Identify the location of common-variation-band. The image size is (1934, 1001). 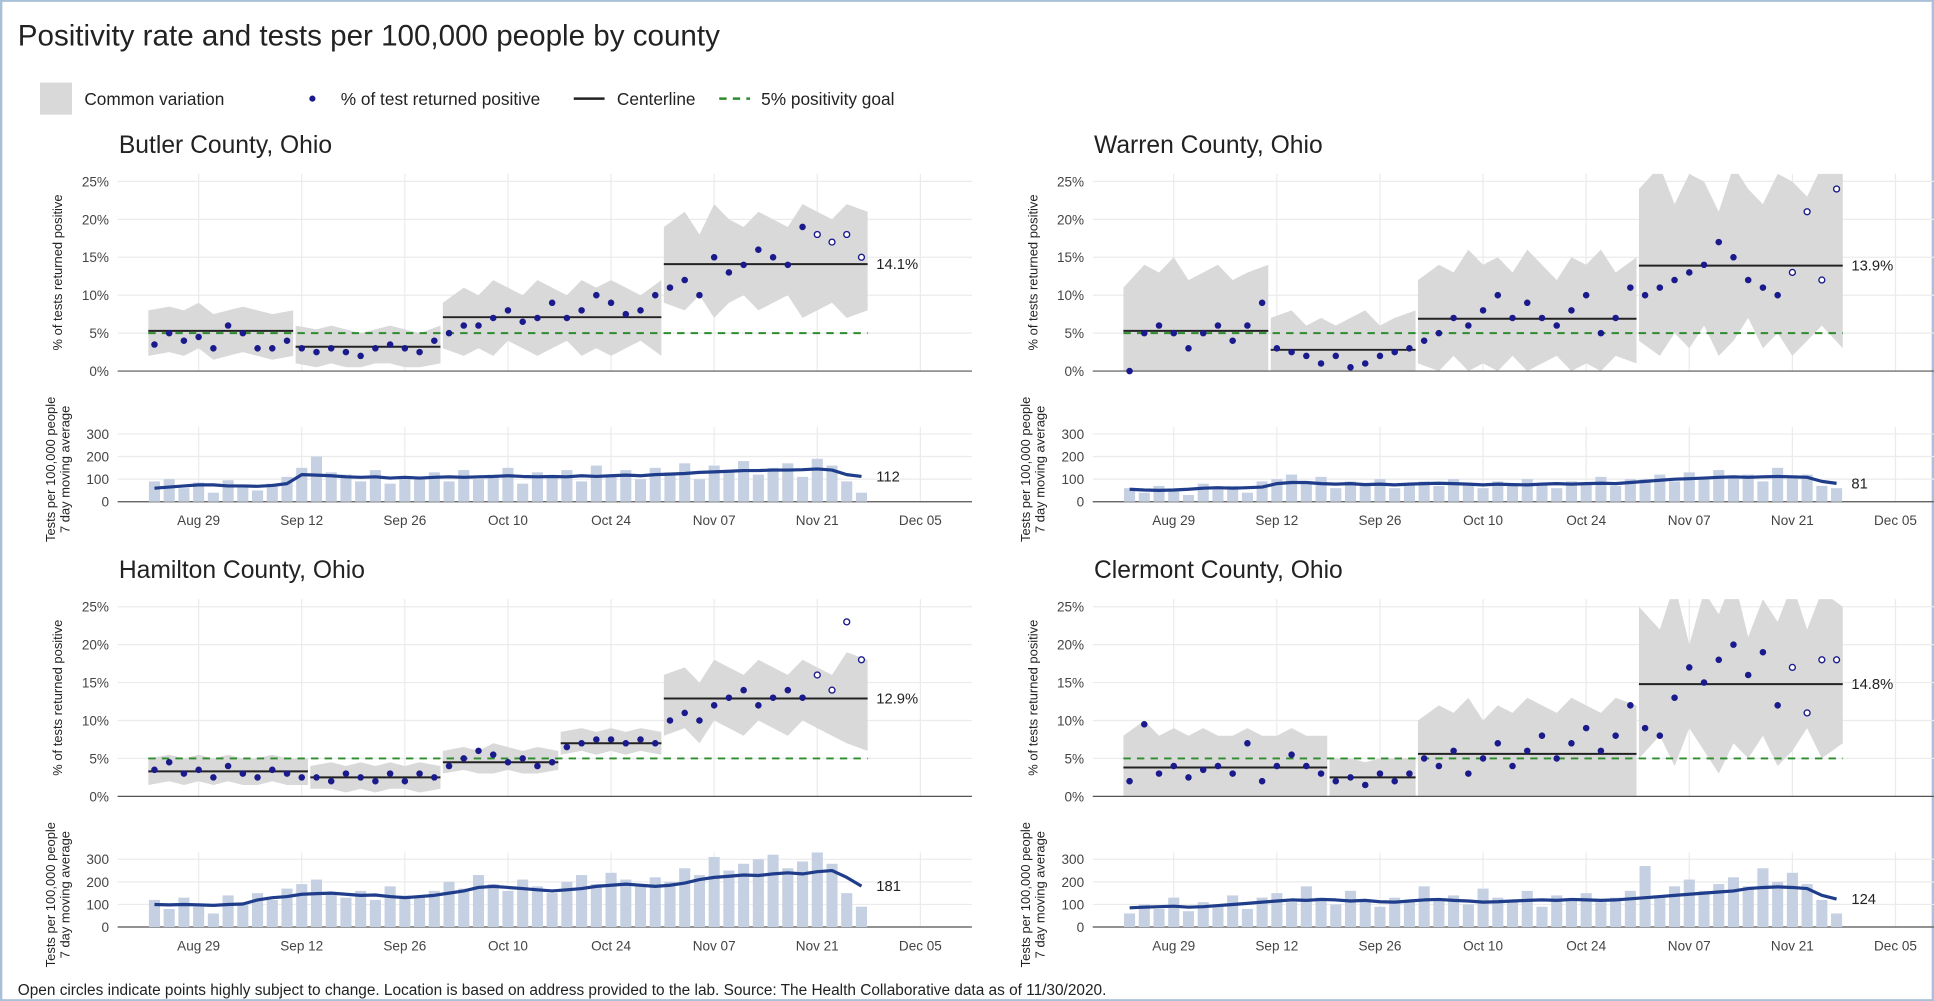
(228, 770).